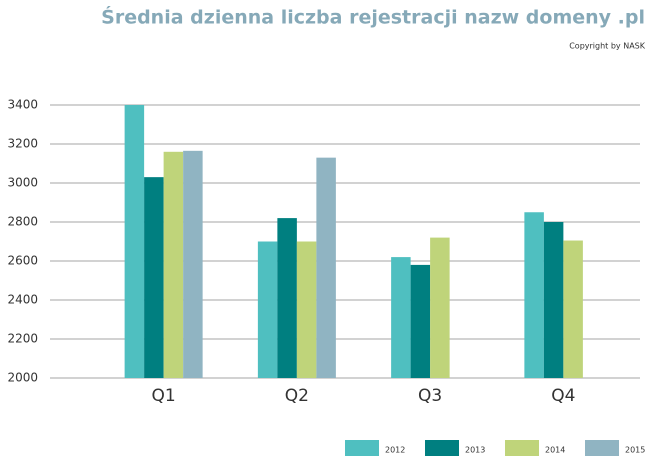 The height and width of the screenshot is (465, 655). I want to click on x-tick-label: Q3, so click(430, 396).